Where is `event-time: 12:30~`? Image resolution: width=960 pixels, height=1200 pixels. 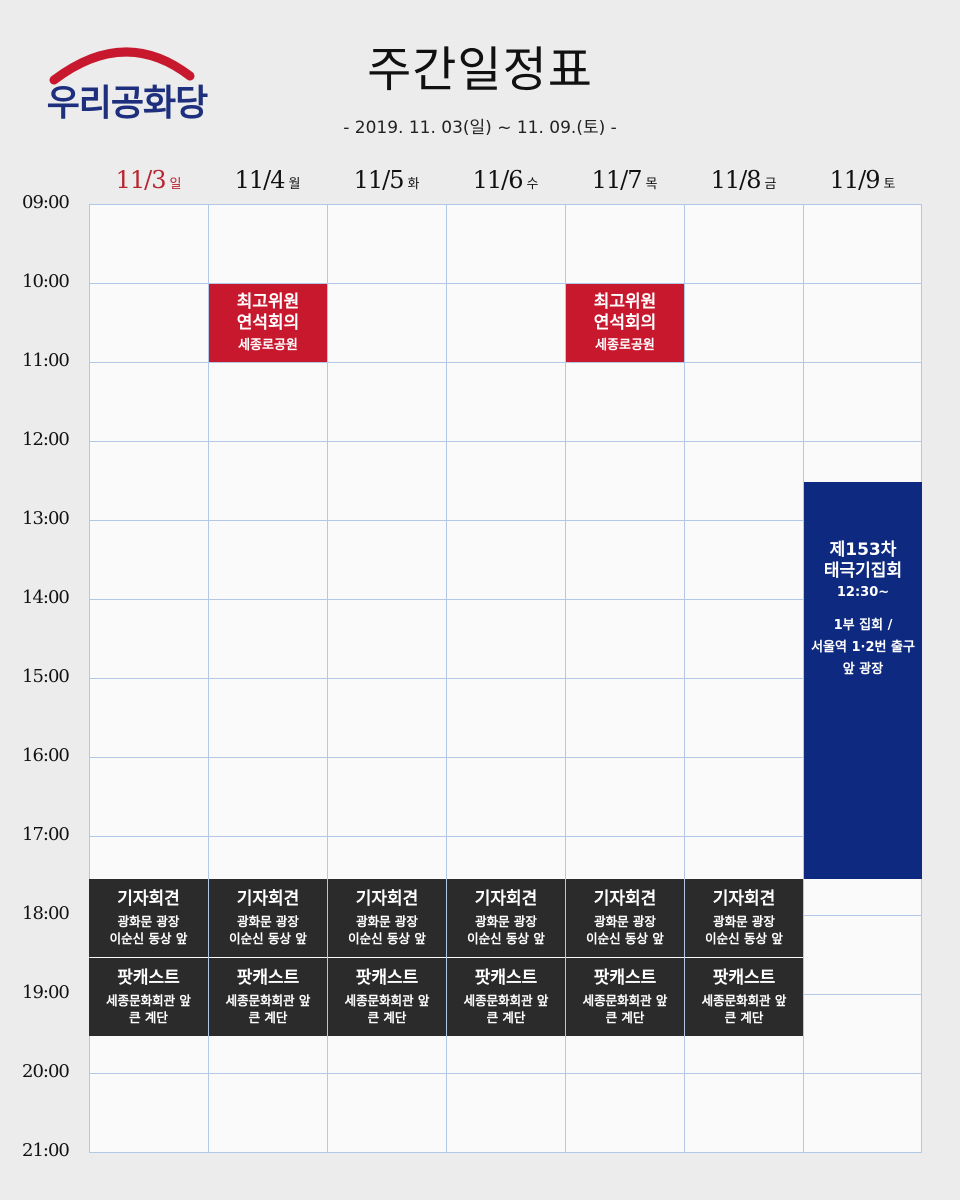
event-time: 12:30~ is located at coordinates (863, 592).